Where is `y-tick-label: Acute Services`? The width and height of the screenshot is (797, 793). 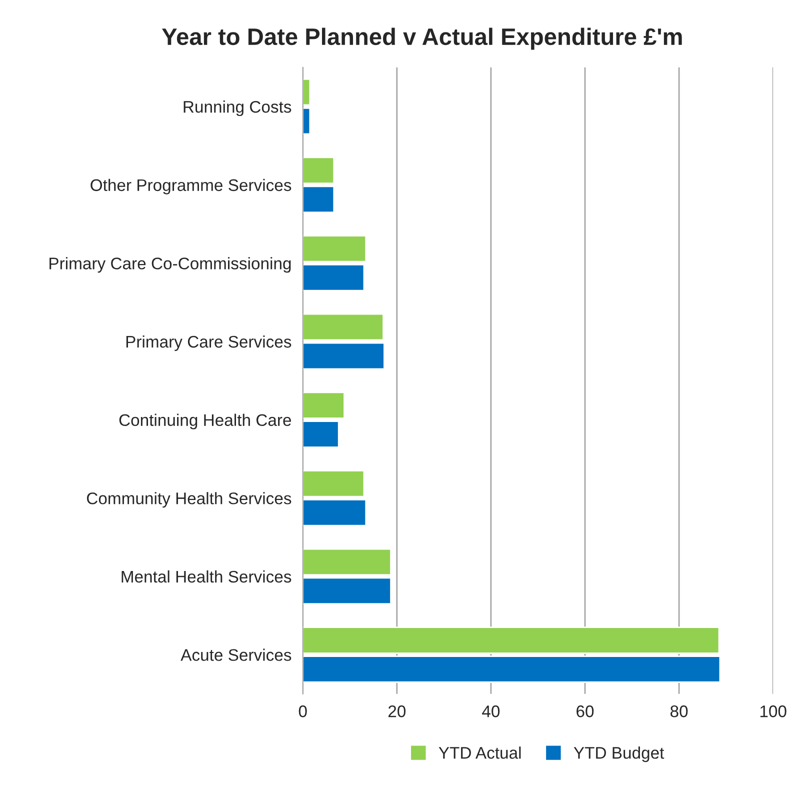 y-tick-label: Acute Services is located at coordinates (236, 654).